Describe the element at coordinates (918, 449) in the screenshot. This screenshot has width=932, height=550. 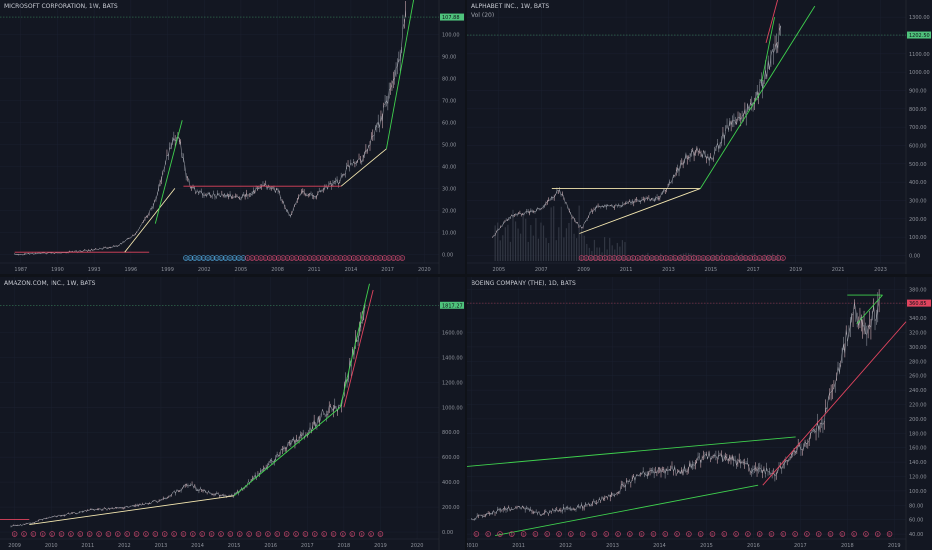
I see `y-tick-label: 160.00` at that location.